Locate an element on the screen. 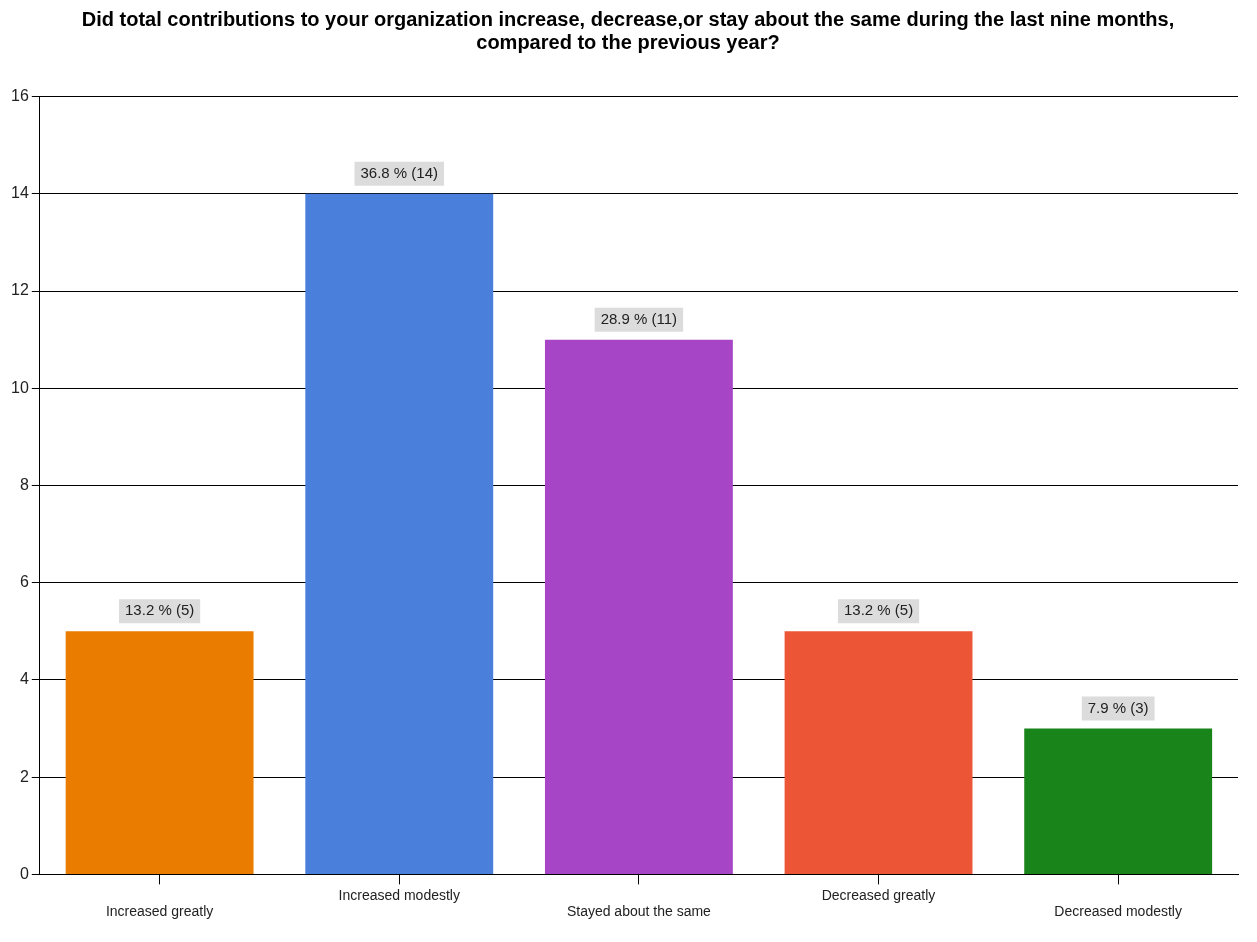 The width and height of the screenshot is (1257, 942). x-tick-label: Increased greatly is located at coordinates (159, 911).